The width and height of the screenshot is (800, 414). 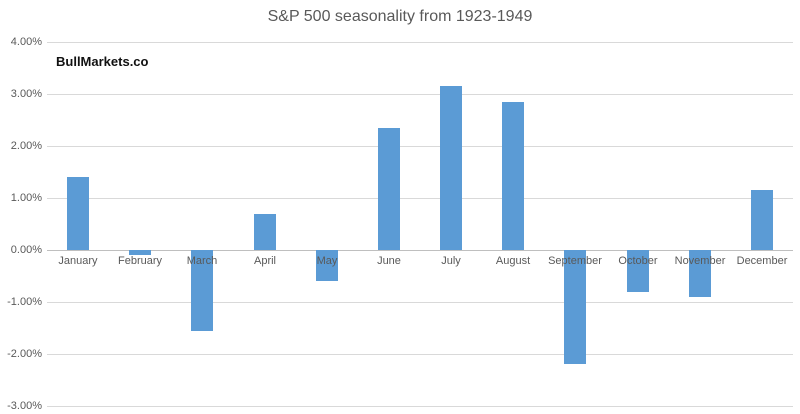 What do you see at coordinates (327, 261) in the screenshot?
I see `x-axis-label-may: May` at bounding box center [327, 261].